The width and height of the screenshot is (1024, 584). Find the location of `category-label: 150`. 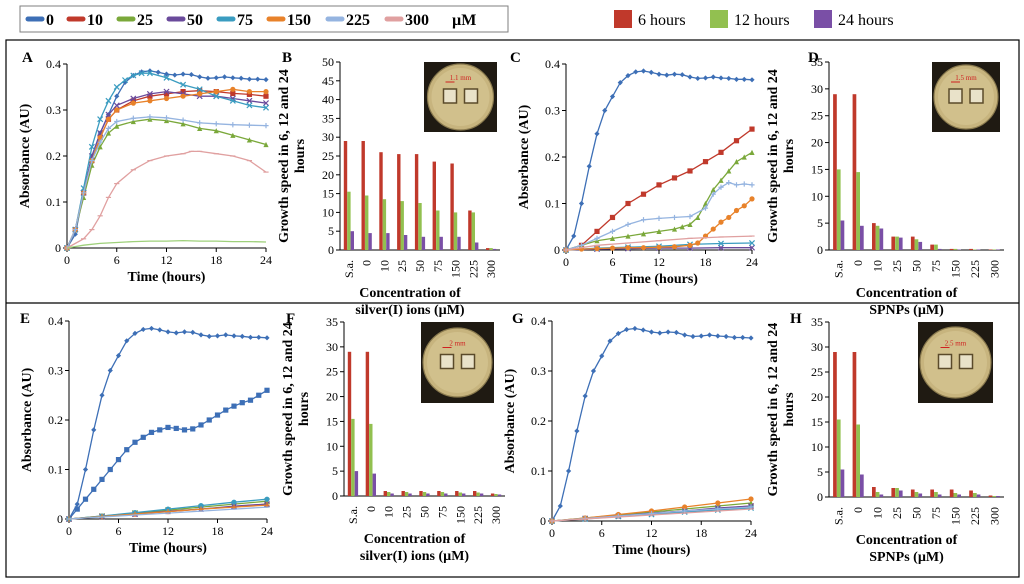

category-label: 150 is located at coordinates (955, 269).